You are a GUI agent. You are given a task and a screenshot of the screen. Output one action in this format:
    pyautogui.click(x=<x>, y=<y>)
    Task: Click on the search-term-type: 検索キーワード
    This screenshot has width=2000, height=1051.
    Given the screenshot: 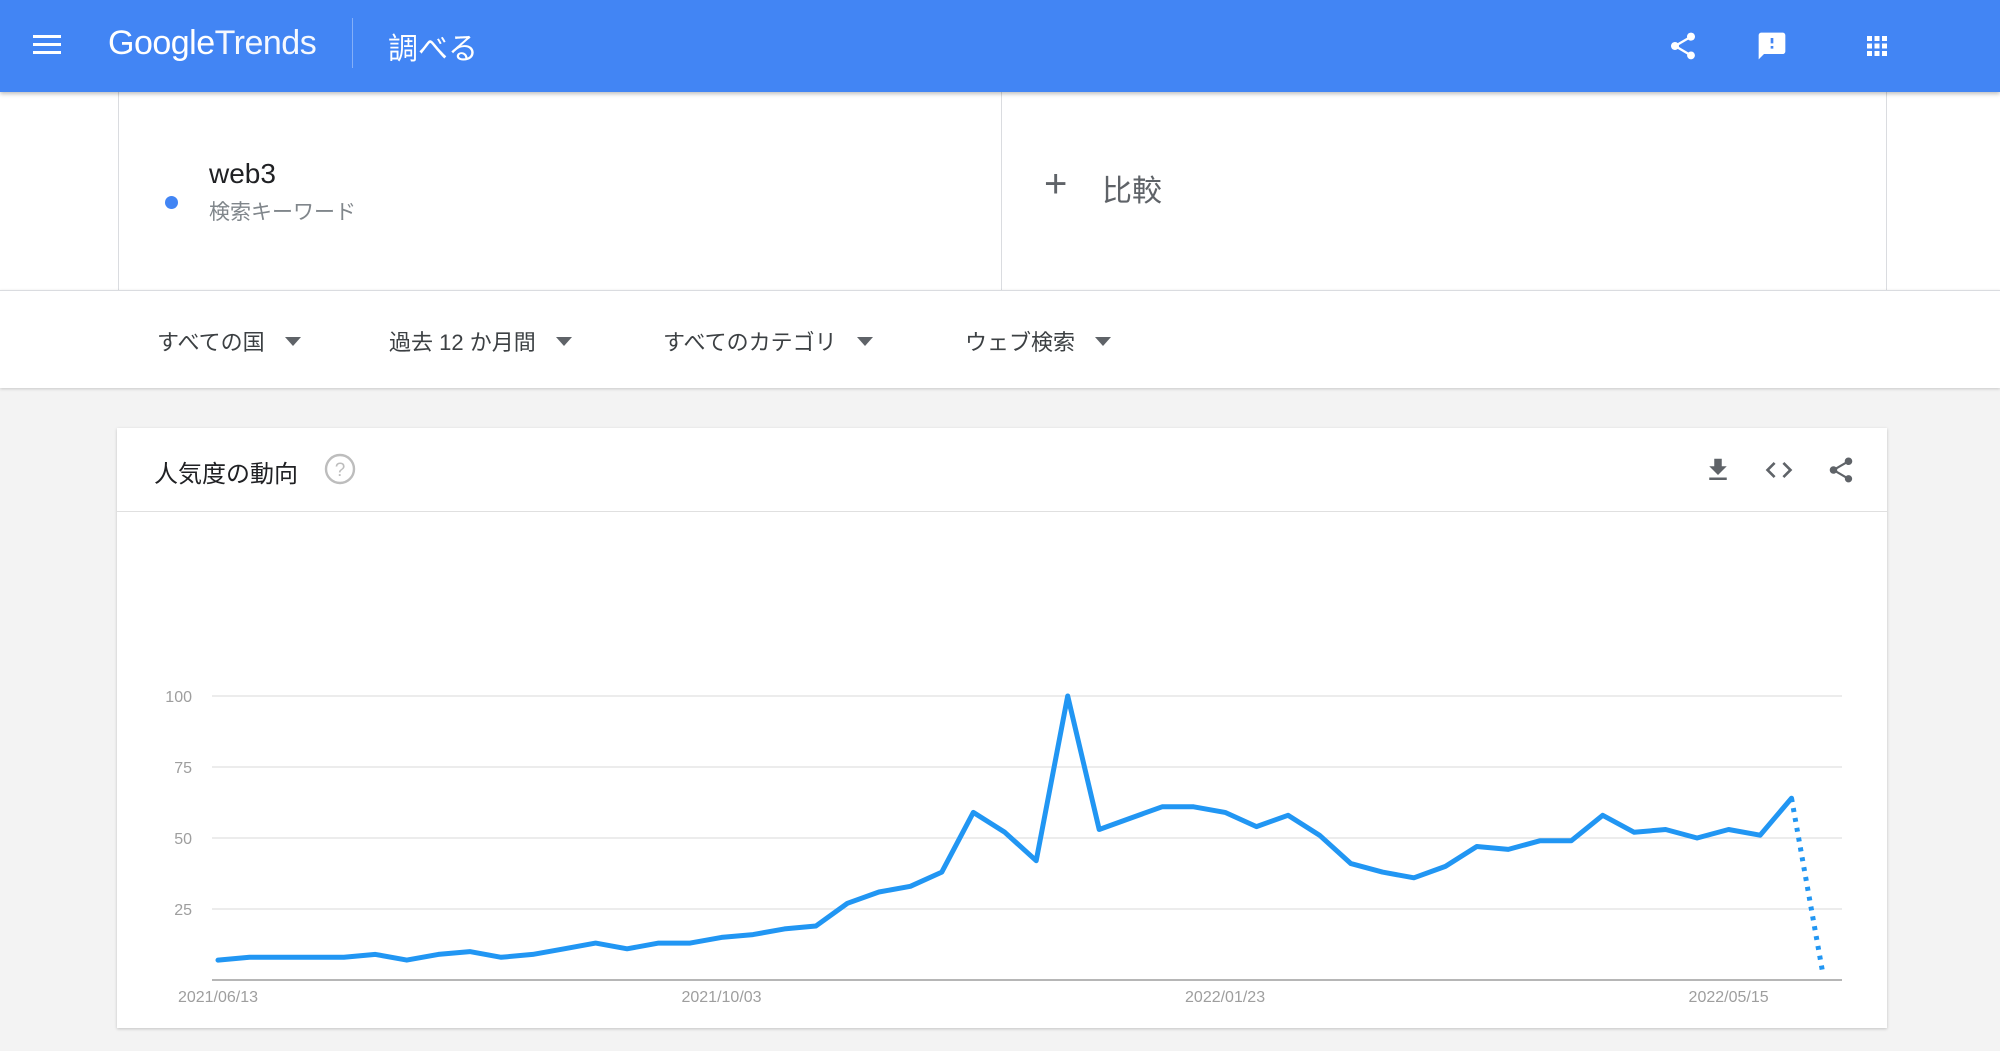 What is the action you would take?
    pyautogui.click(x=282, y=212)
    